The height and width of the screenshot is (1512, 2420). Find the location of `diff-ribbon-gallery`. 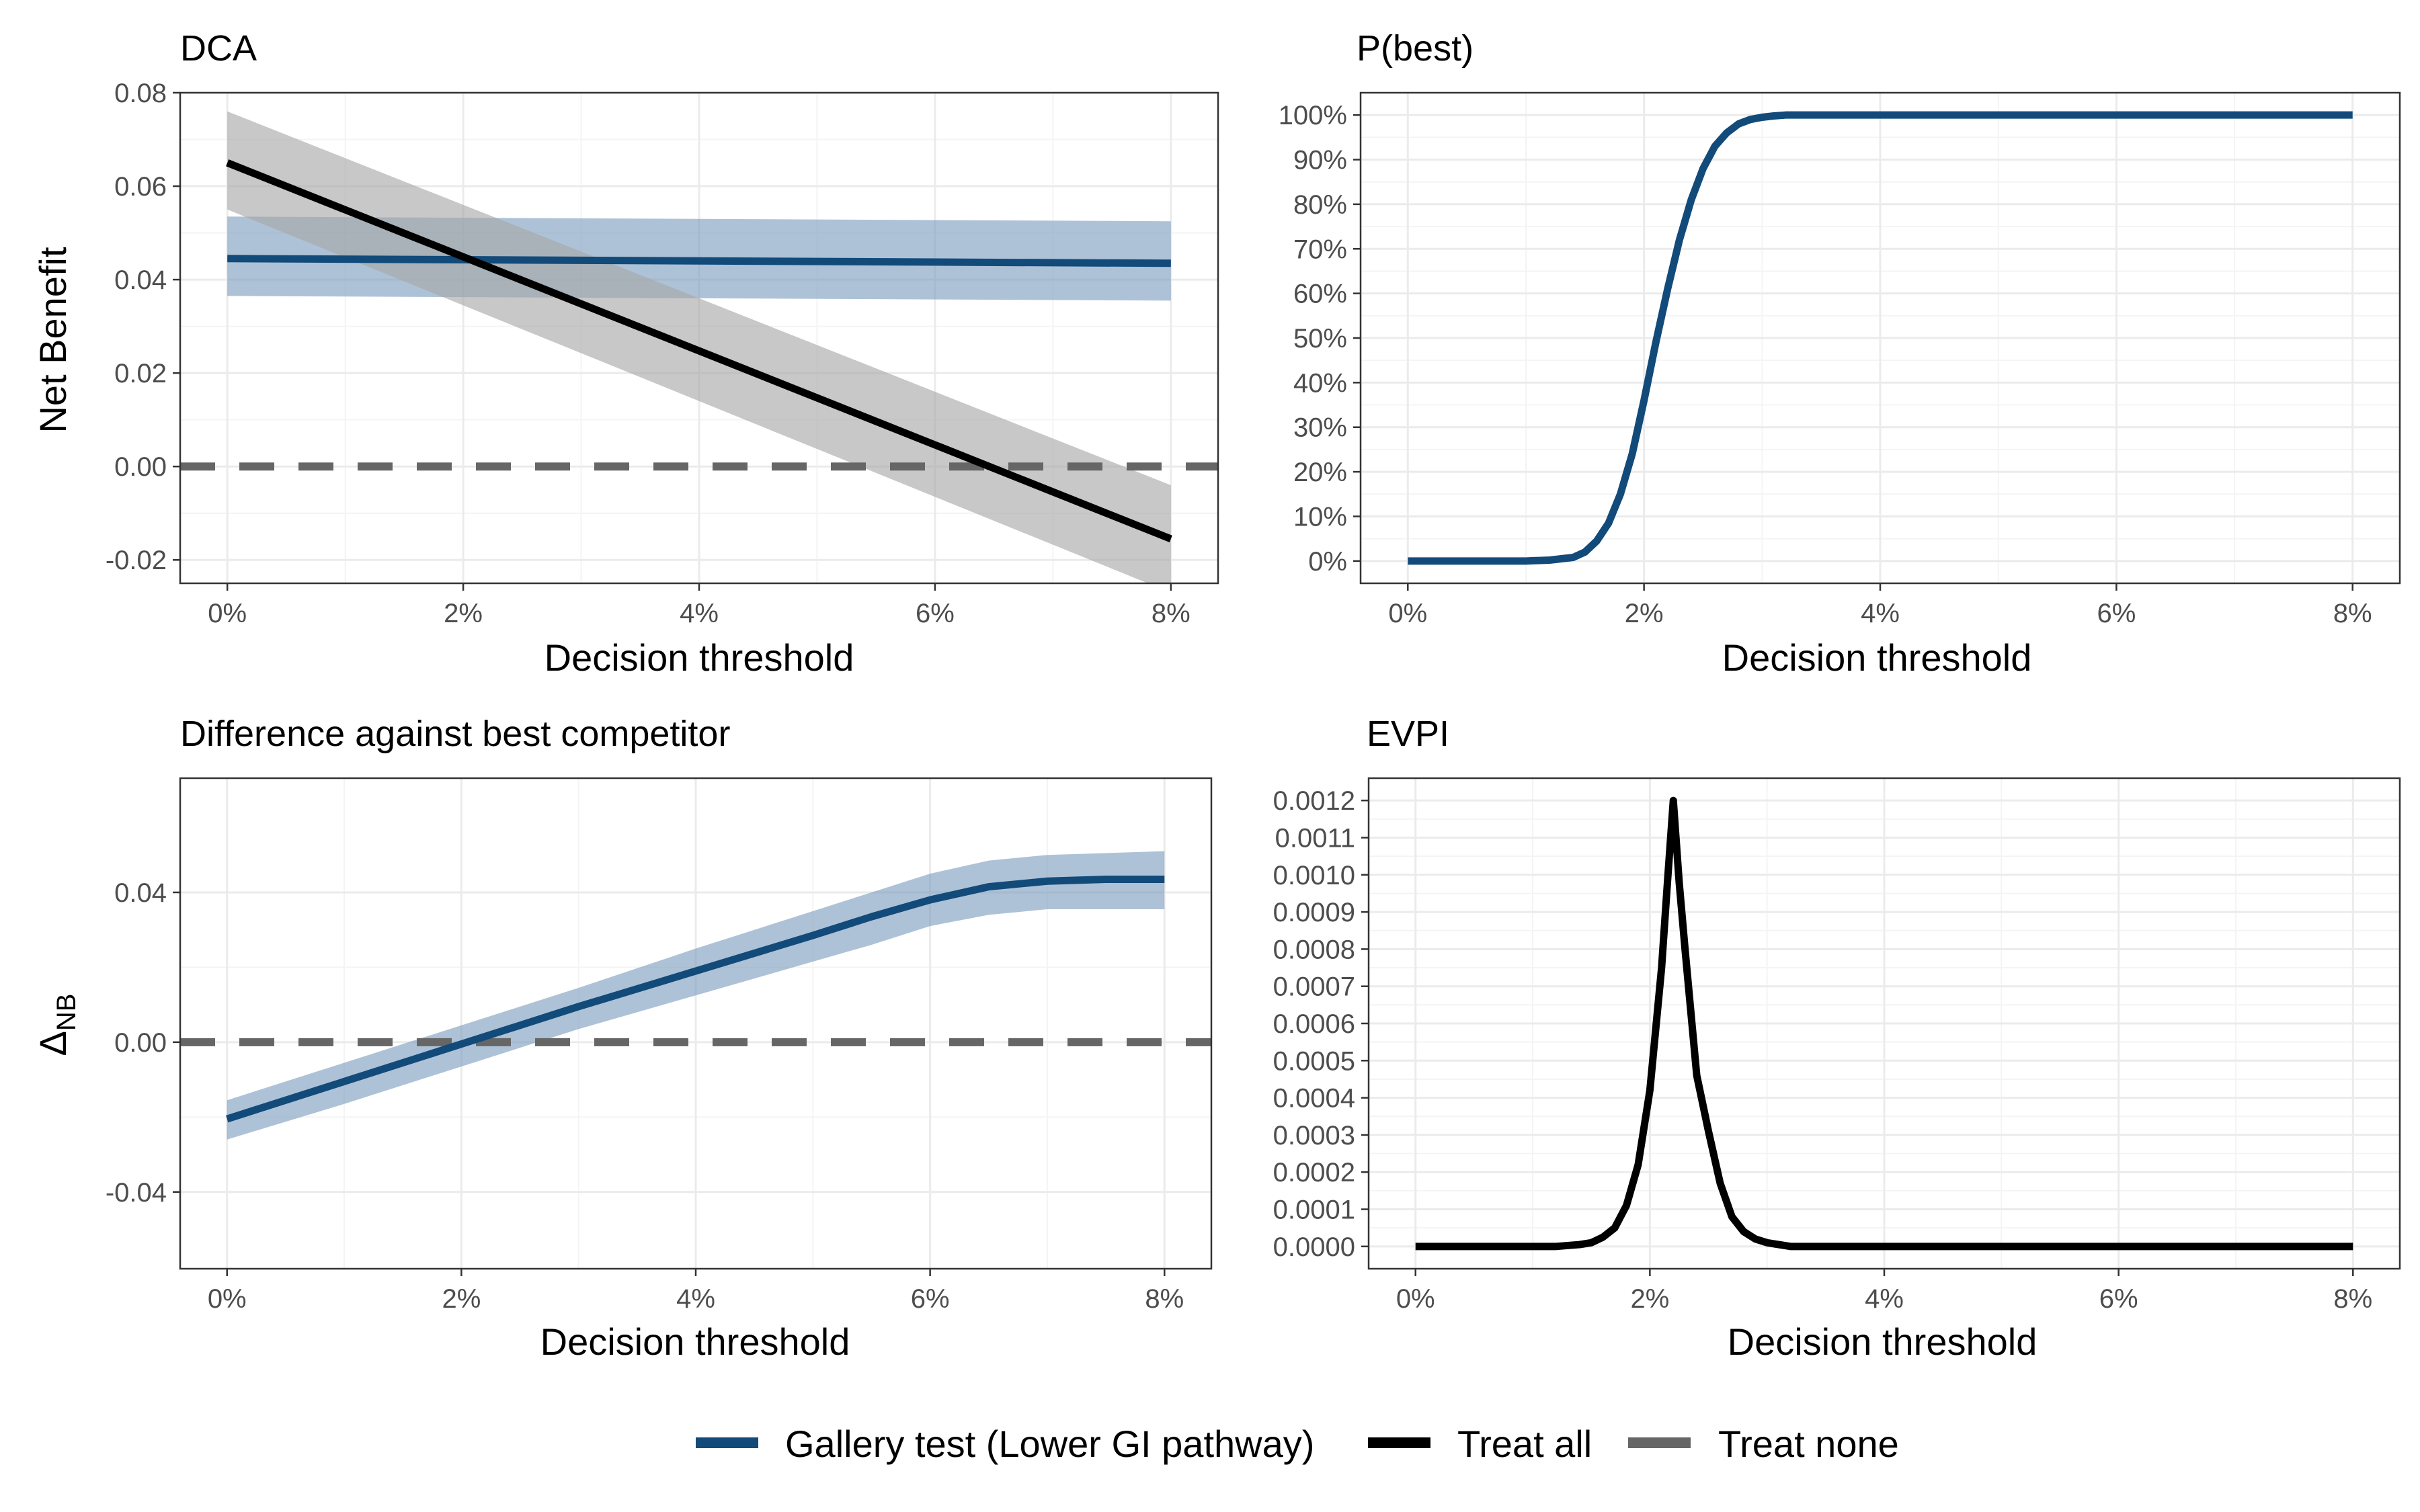

diff-ribbon-gallery is located at coordinates (696, 996).